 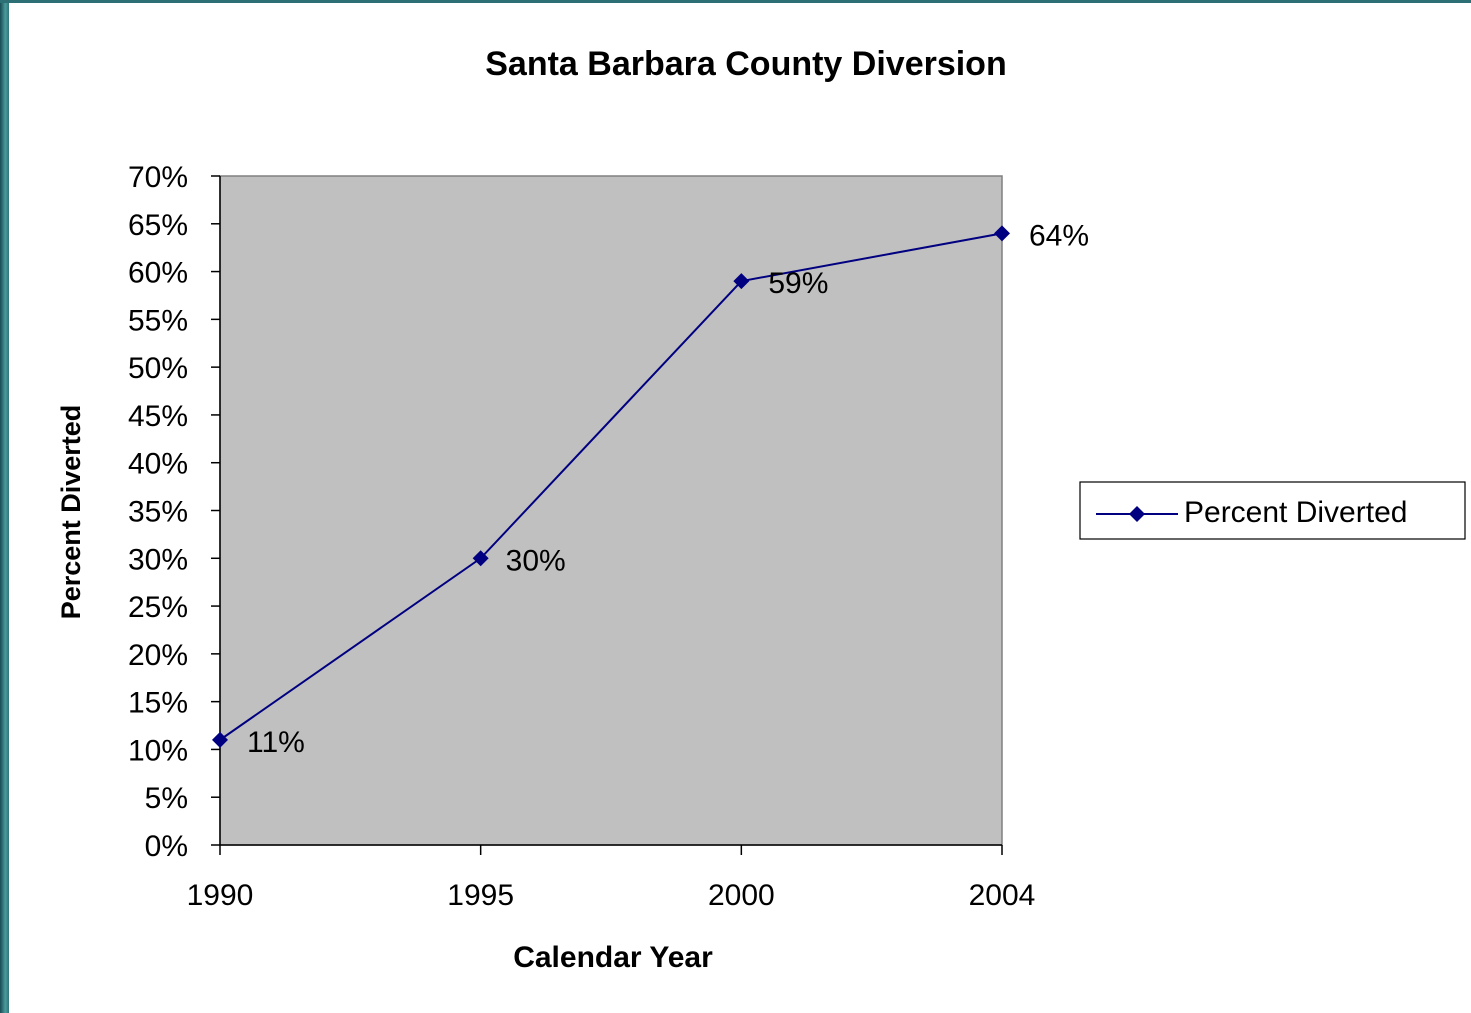 What do you see at coordinates (71, 512) in the screenshot?
I see `y-axis-label: Percent Diverted` at bounding box center [71, 512].